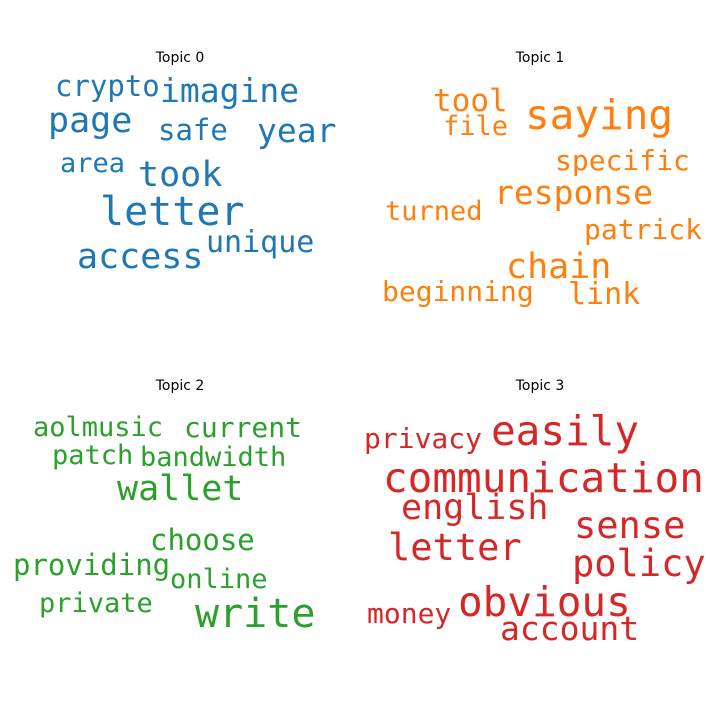  I want to click on topic-1-word-response: response, so click(573, 192).